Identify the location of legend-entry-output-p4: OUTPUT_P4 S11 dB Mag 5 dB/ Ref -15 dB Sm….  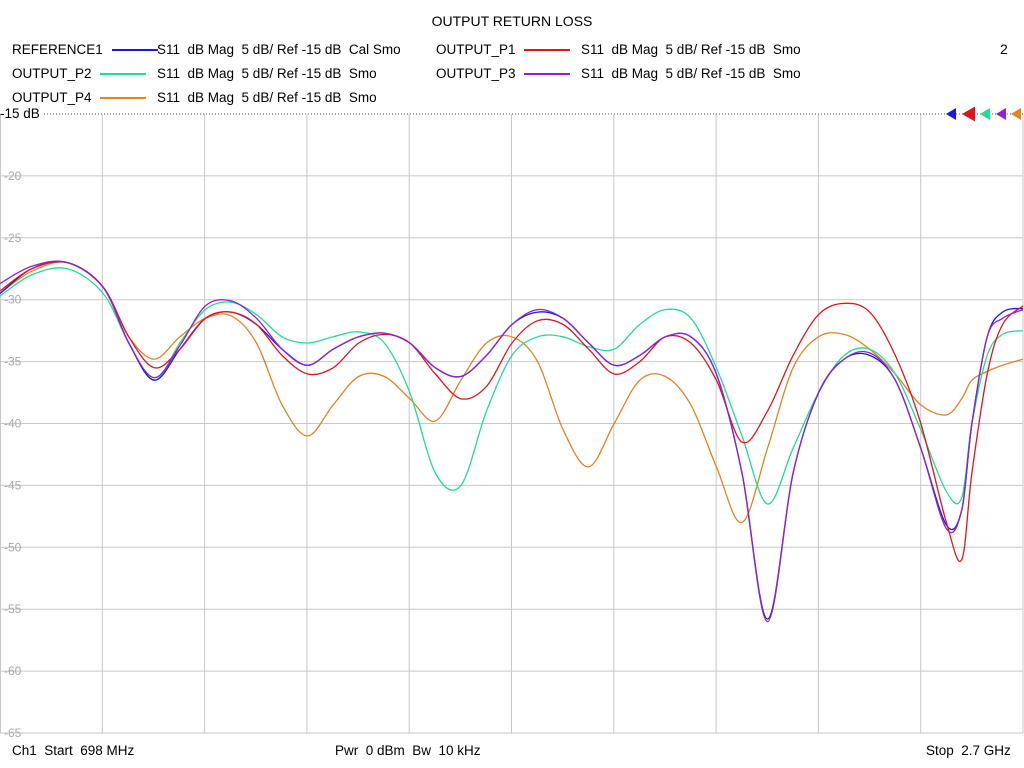
(222, 98).